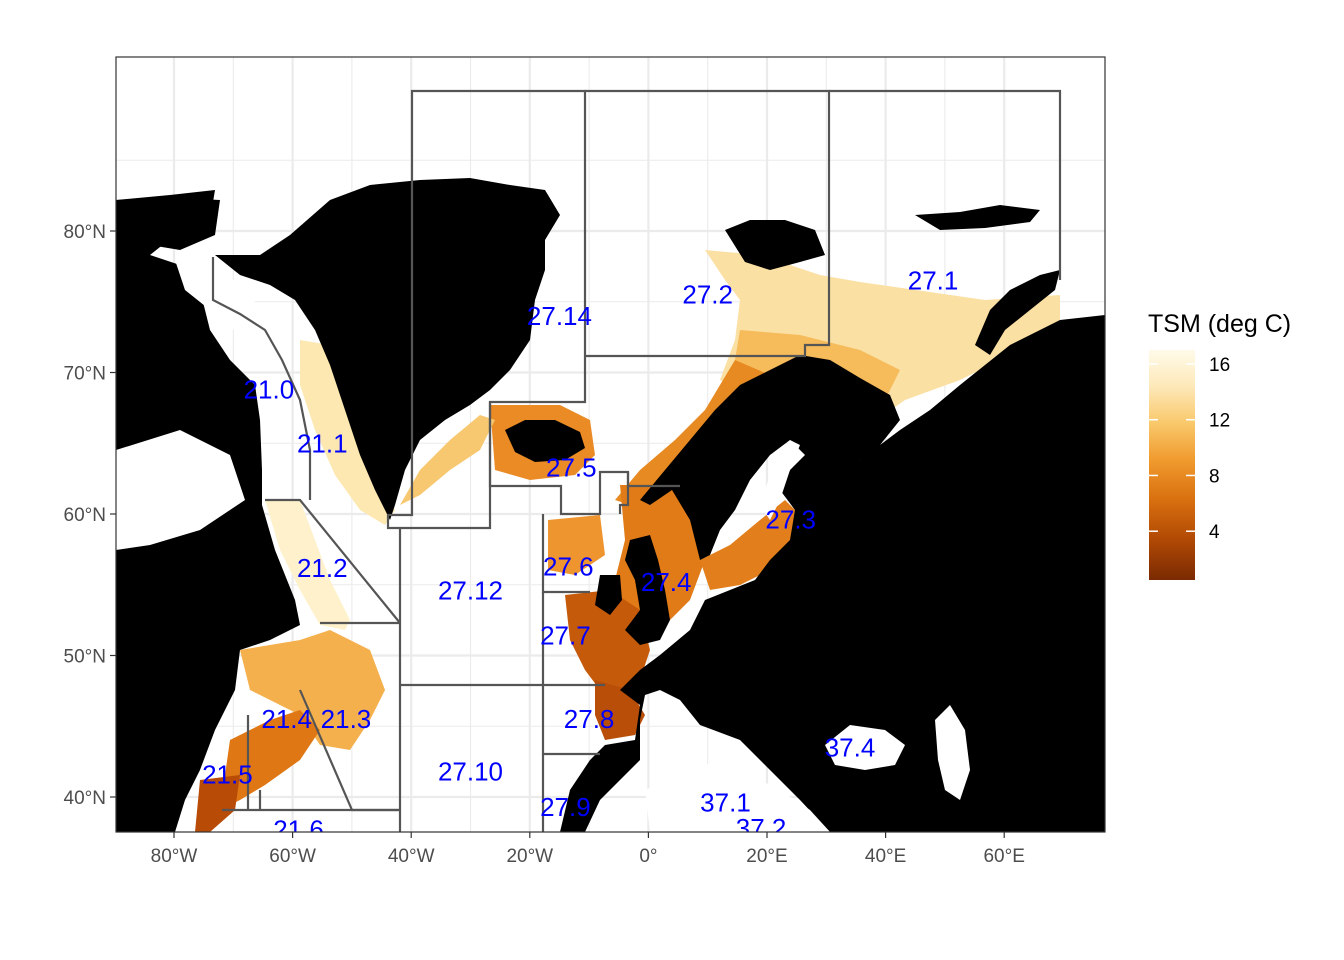 The height and width of the screenshot is (960, 1344). I want to click on sst-greenland-east, so click(447, 460).